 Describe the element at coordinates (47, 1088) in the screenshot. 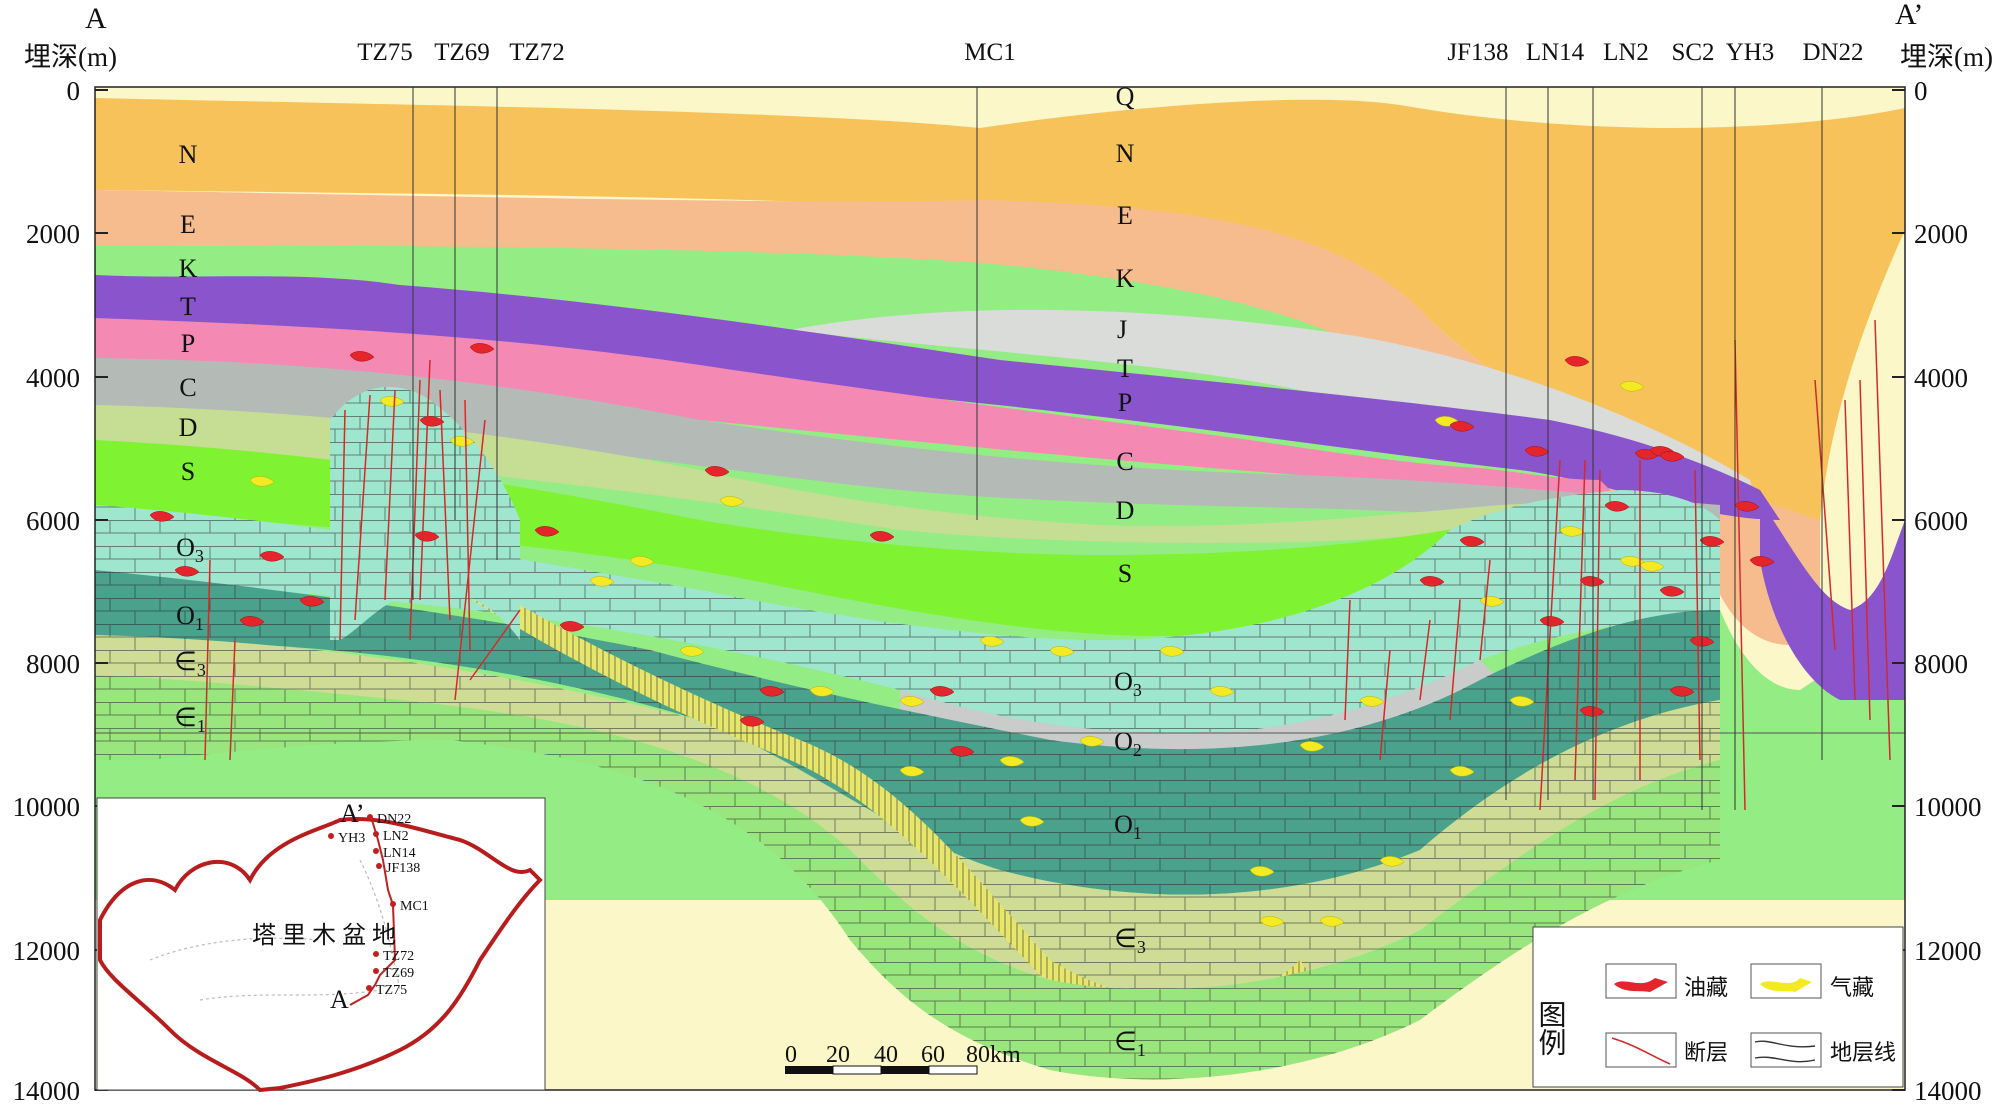

I see `left-tick-label: 14000` at that location.